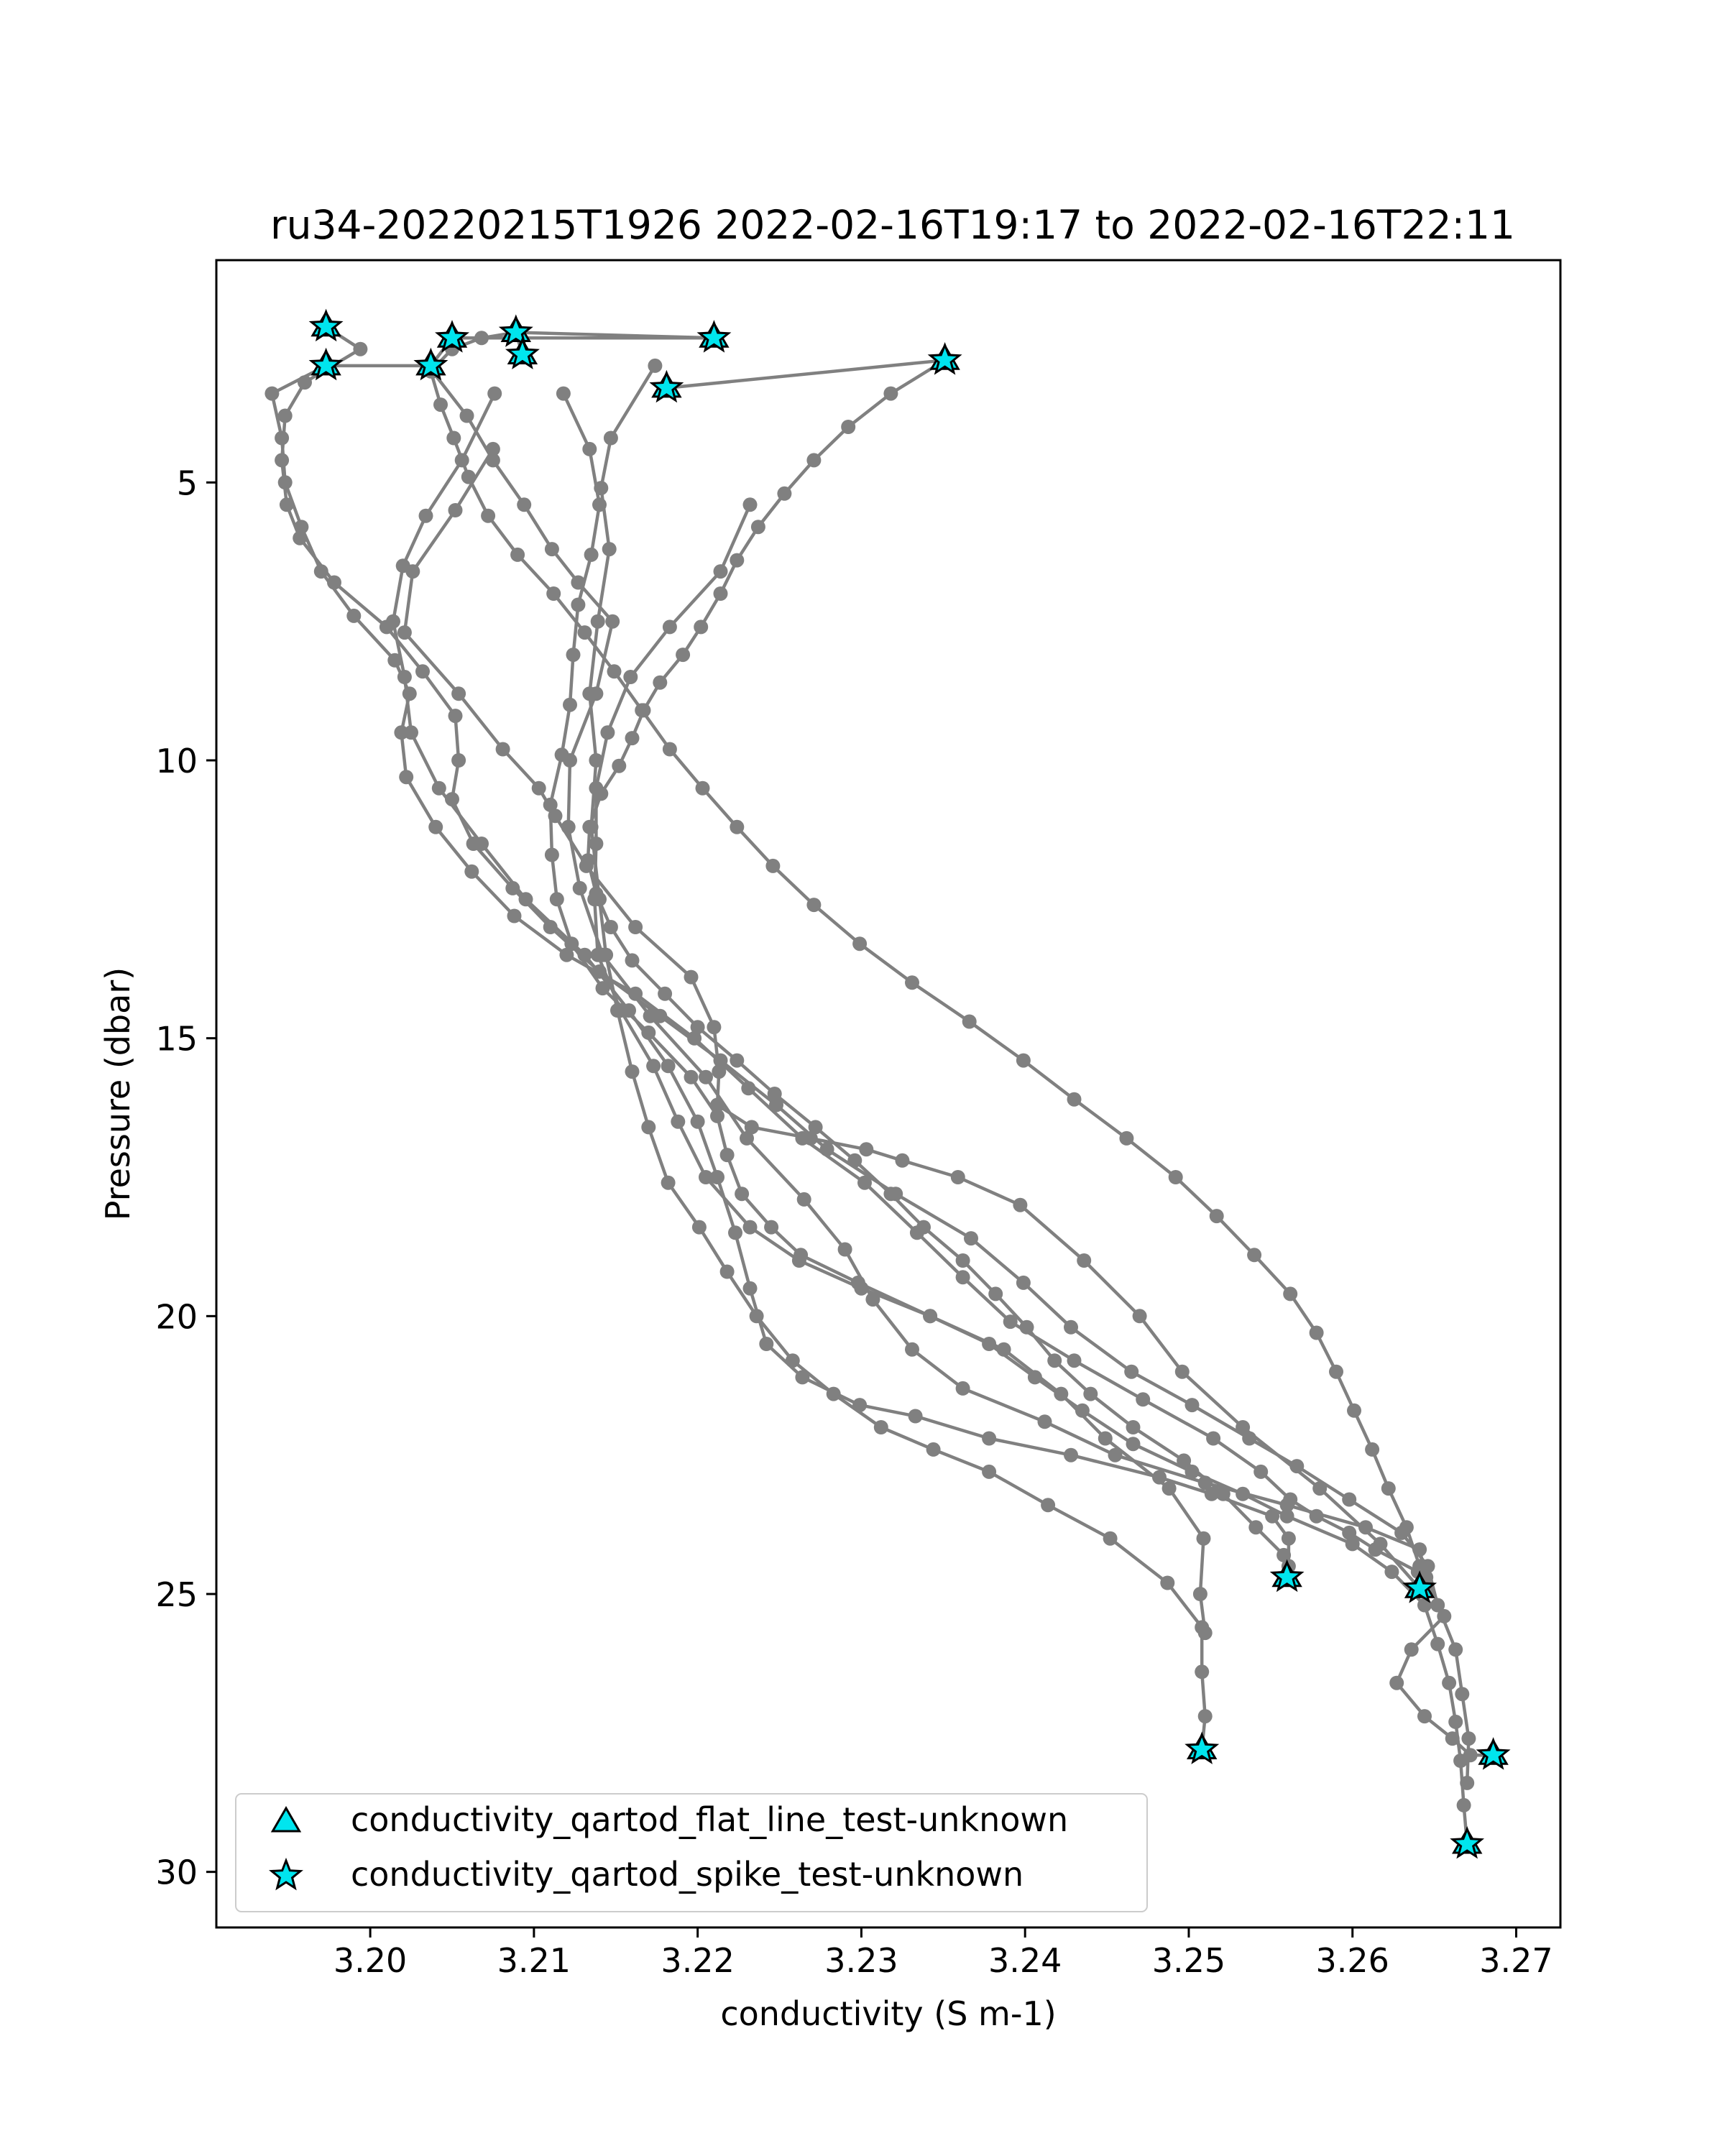 Image resolution: width=1725 pixels, height=2156 pixels. What do you see at coordinates (861, 1960) in the screenshot?
I see `x-tick-label: 3.23` at bounding box center [861, 1960].